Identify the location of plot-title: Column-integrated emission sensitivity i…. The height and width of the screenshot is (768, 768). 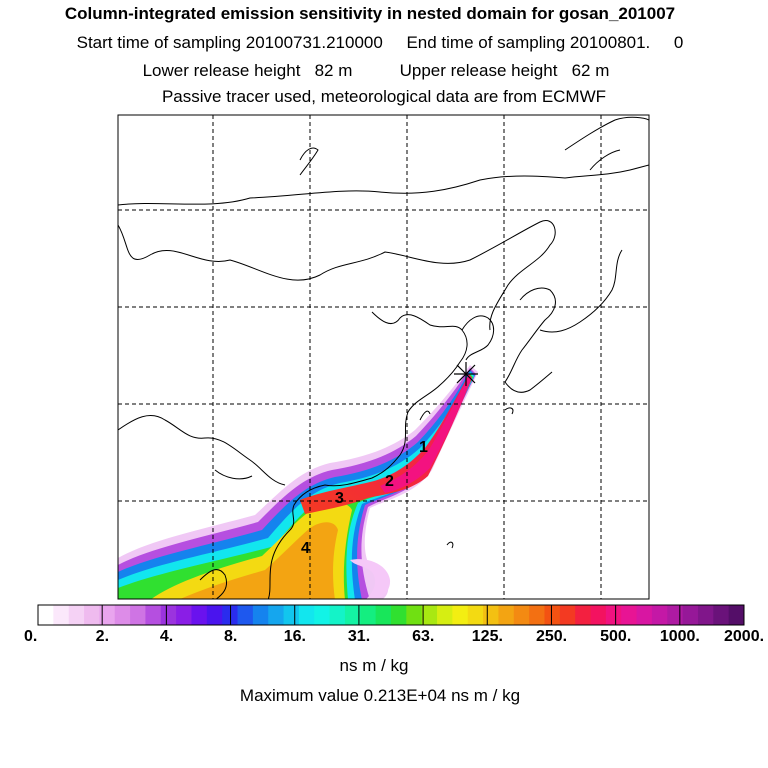
(370, 13).